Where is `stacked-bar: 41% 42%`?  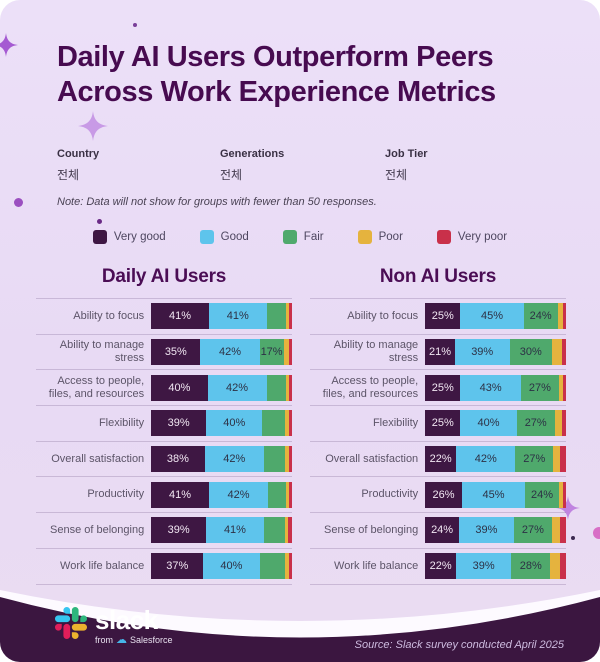
stacked-bar: 41% 42% is located at coordinates (221, 494).